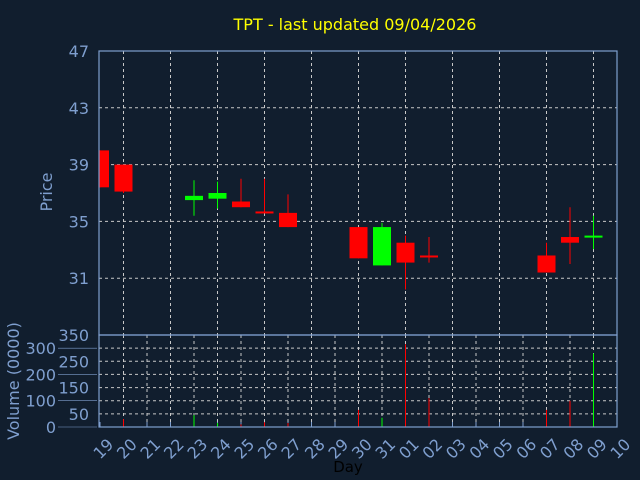  Describe the element at coordinates (40, 374) in the screenshot. I see `volume-tick-label: 200` at that location.